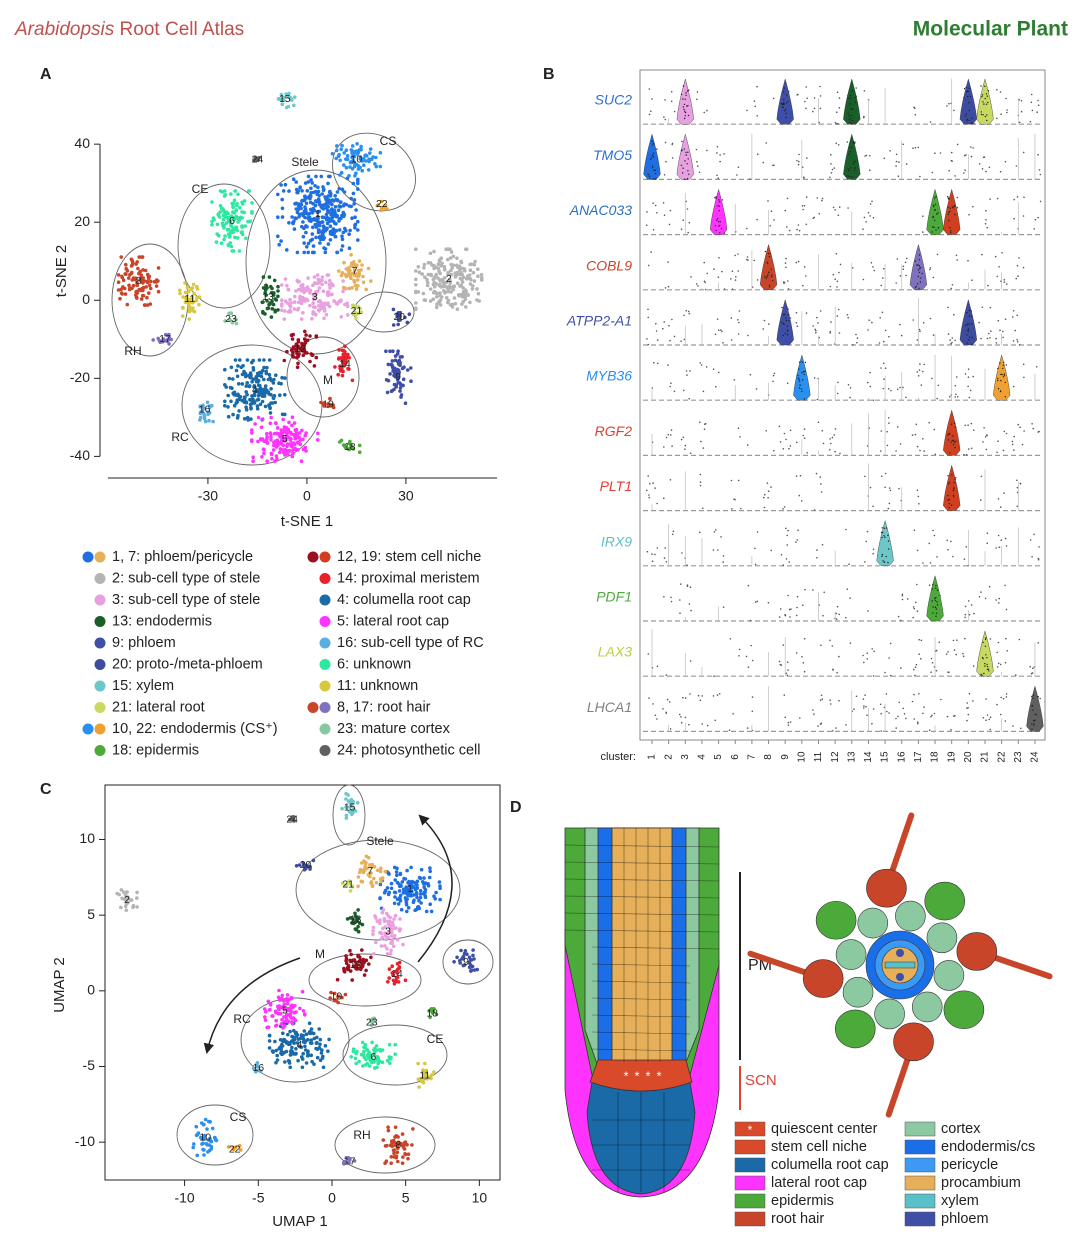 Image resolution: width=1080 pixels, height=1245 pixels. What do you see at coordinates (355, 271) in the screenshot?
I see `cluster-label: 7` at bounding box center [355, 271].